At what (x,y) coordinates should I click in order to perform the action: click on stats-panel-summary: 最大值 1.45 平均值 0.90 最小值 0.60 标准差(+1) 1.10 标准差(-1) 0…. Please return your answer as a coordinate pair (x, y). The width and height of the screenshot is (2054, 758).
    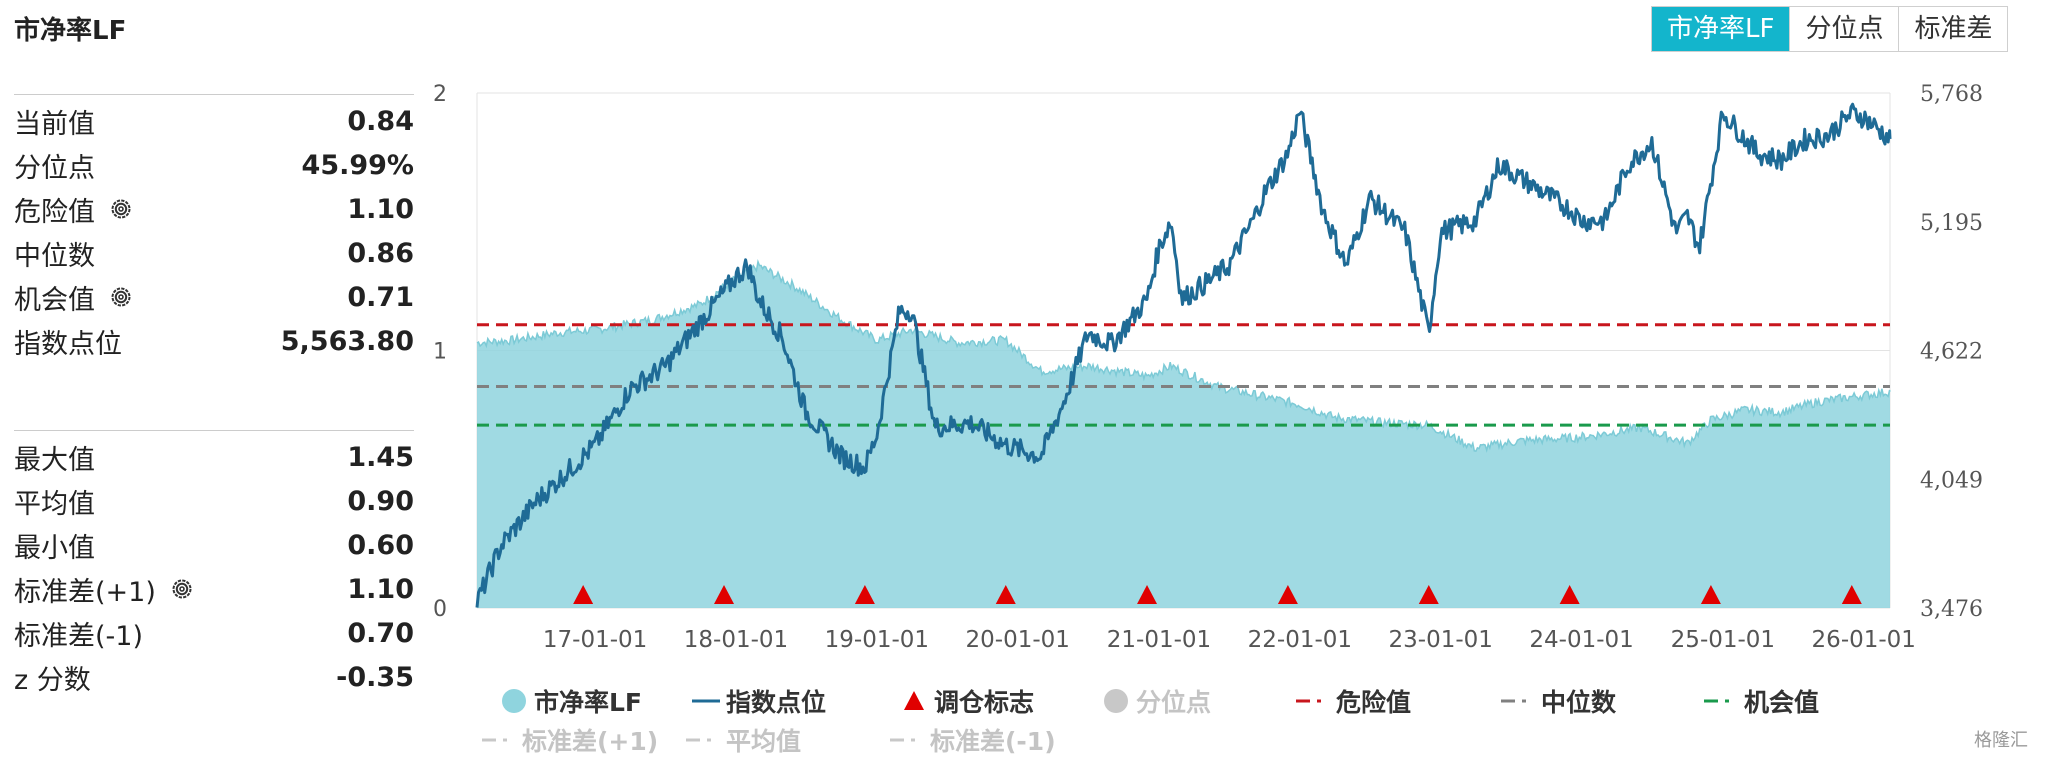
    Looking at the image, I should click on (214, 564).